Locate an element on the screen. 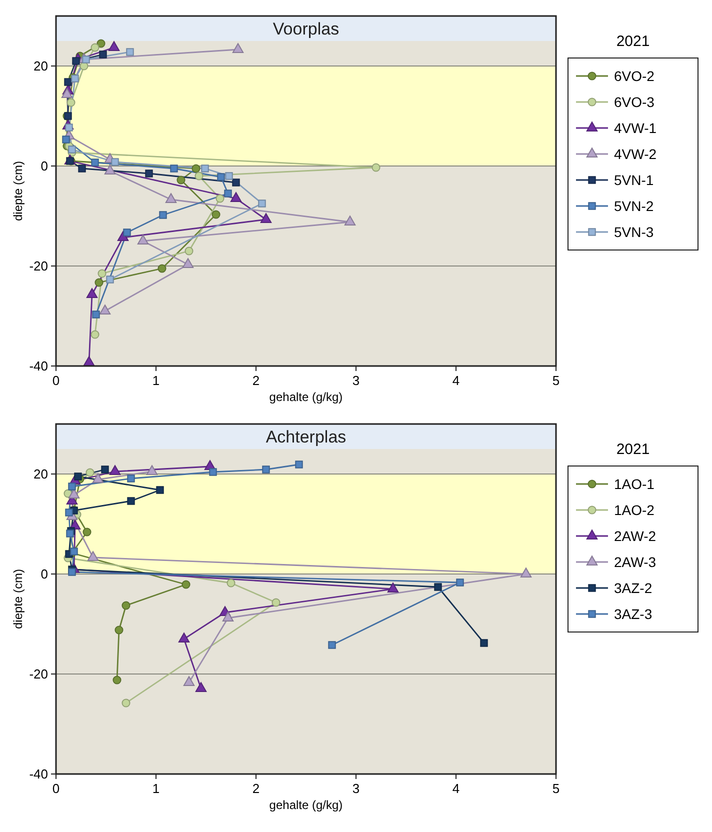 Image resolution: width=712 pixels, height=832 pixels. legend-label: 1AO-1 is located at coordinates (634, 484).